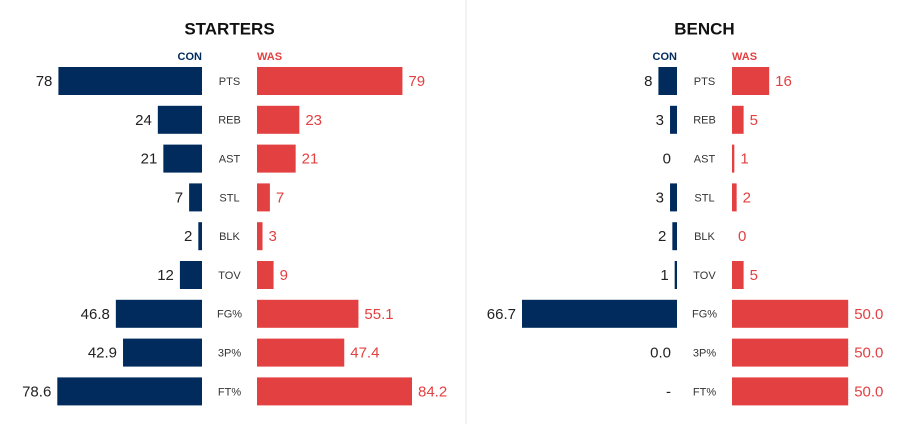 Image resolution: width=913 pixels, height=429 pixels. I want to click on value-label: 24, so click(143, 120).